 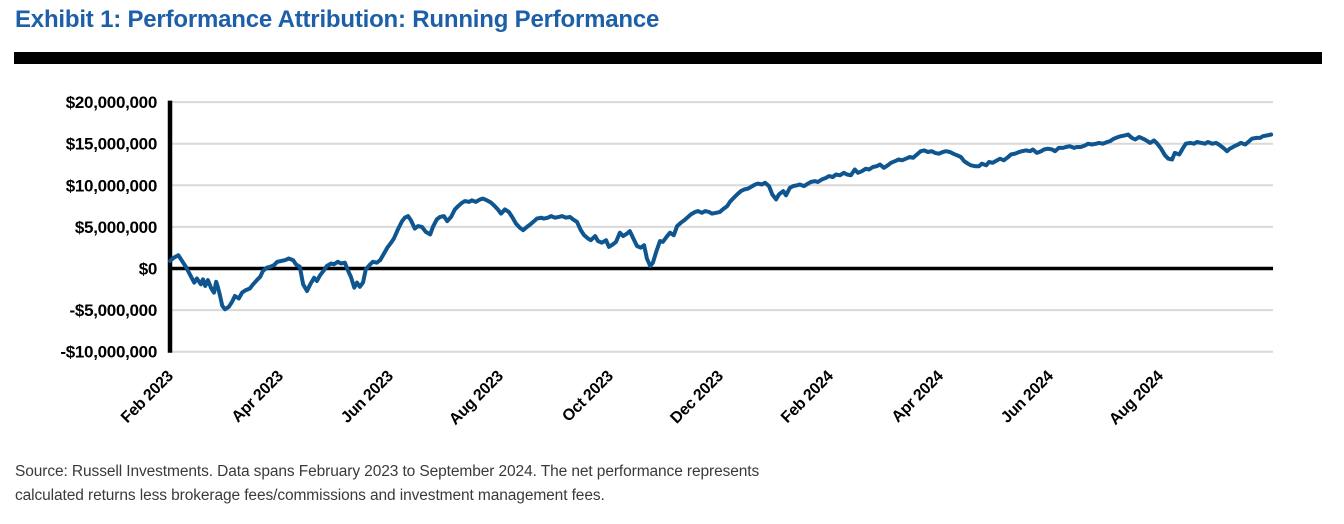 What do you see at coordinates (476, 398) in the screenshot?
I see `x-tick-label: Aug 2023` at bounding box center [476, 398].